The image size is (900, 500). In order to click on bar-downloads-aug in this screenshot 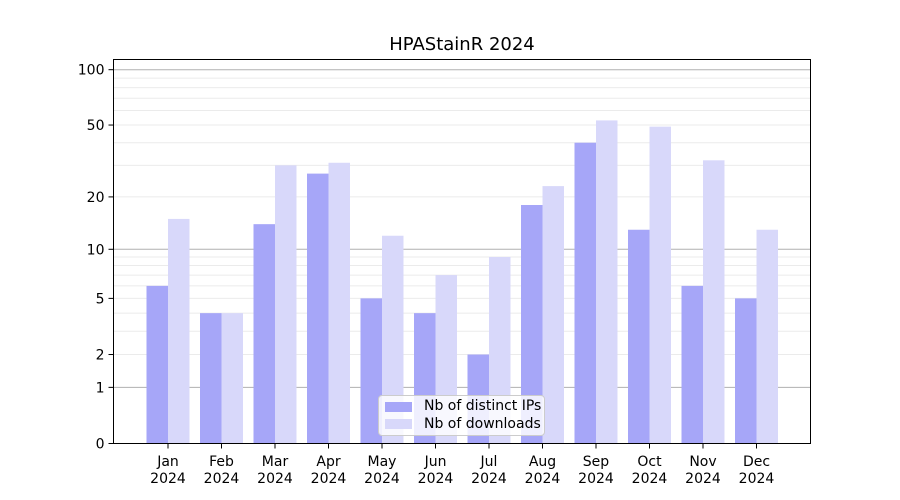, I will do `click(553, 315)`.